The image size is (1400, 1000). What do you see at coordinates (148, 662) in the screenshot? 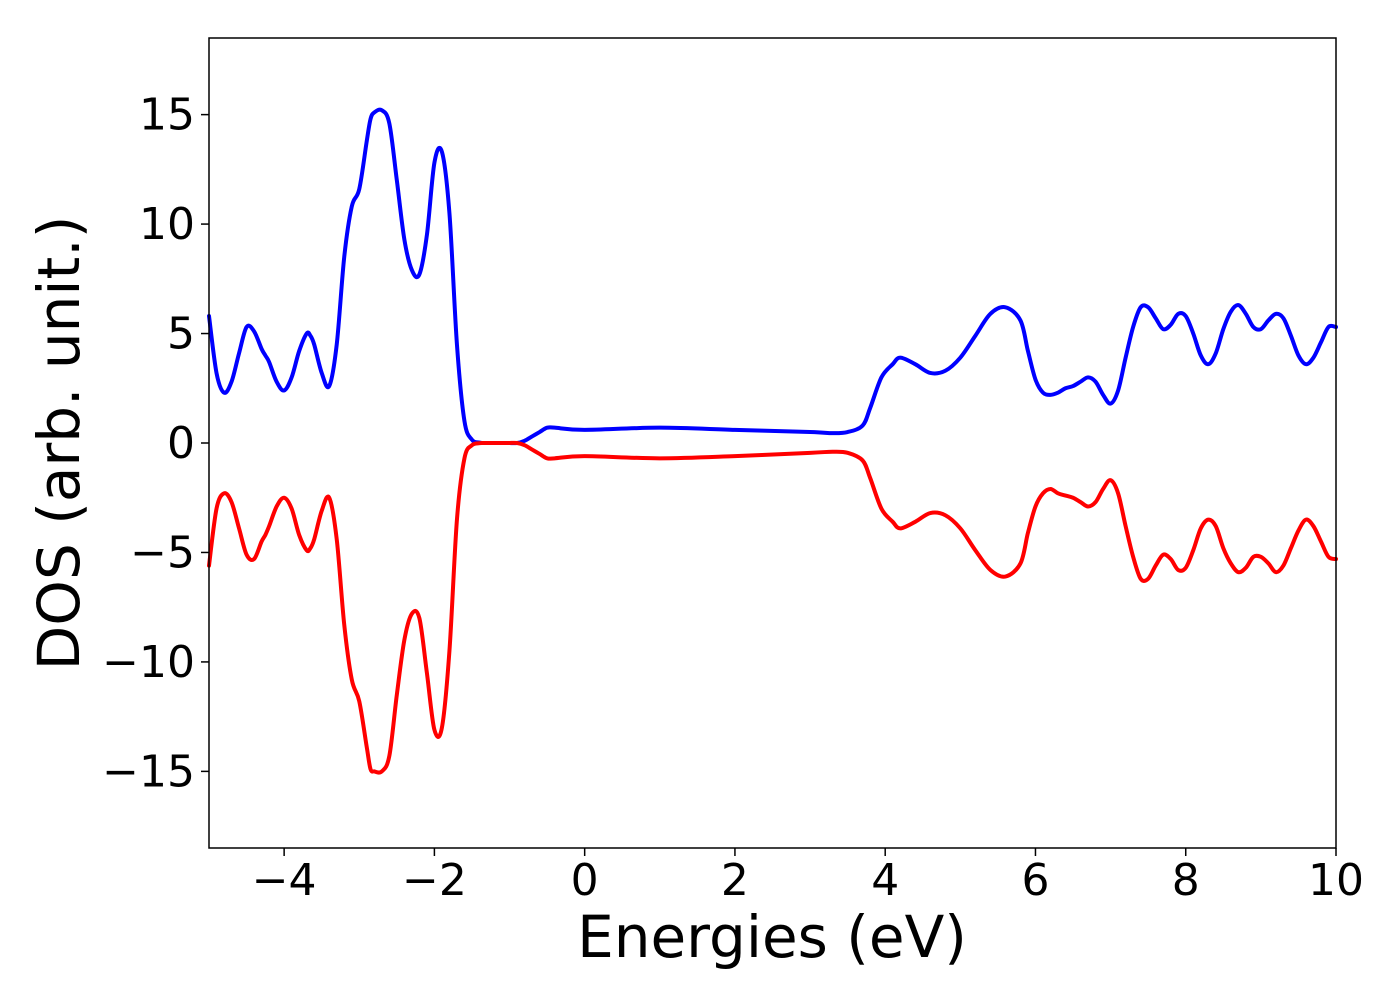
I see `y-tick-label: −10` at bounding box center [148, 662].